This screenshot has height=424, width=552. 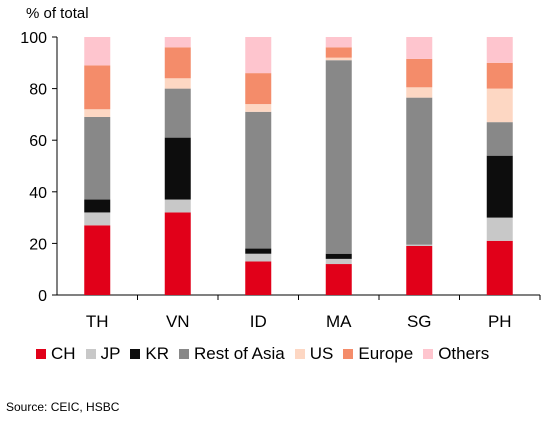 I want to click on legend-label: Europe, so click(x=386, y=353).